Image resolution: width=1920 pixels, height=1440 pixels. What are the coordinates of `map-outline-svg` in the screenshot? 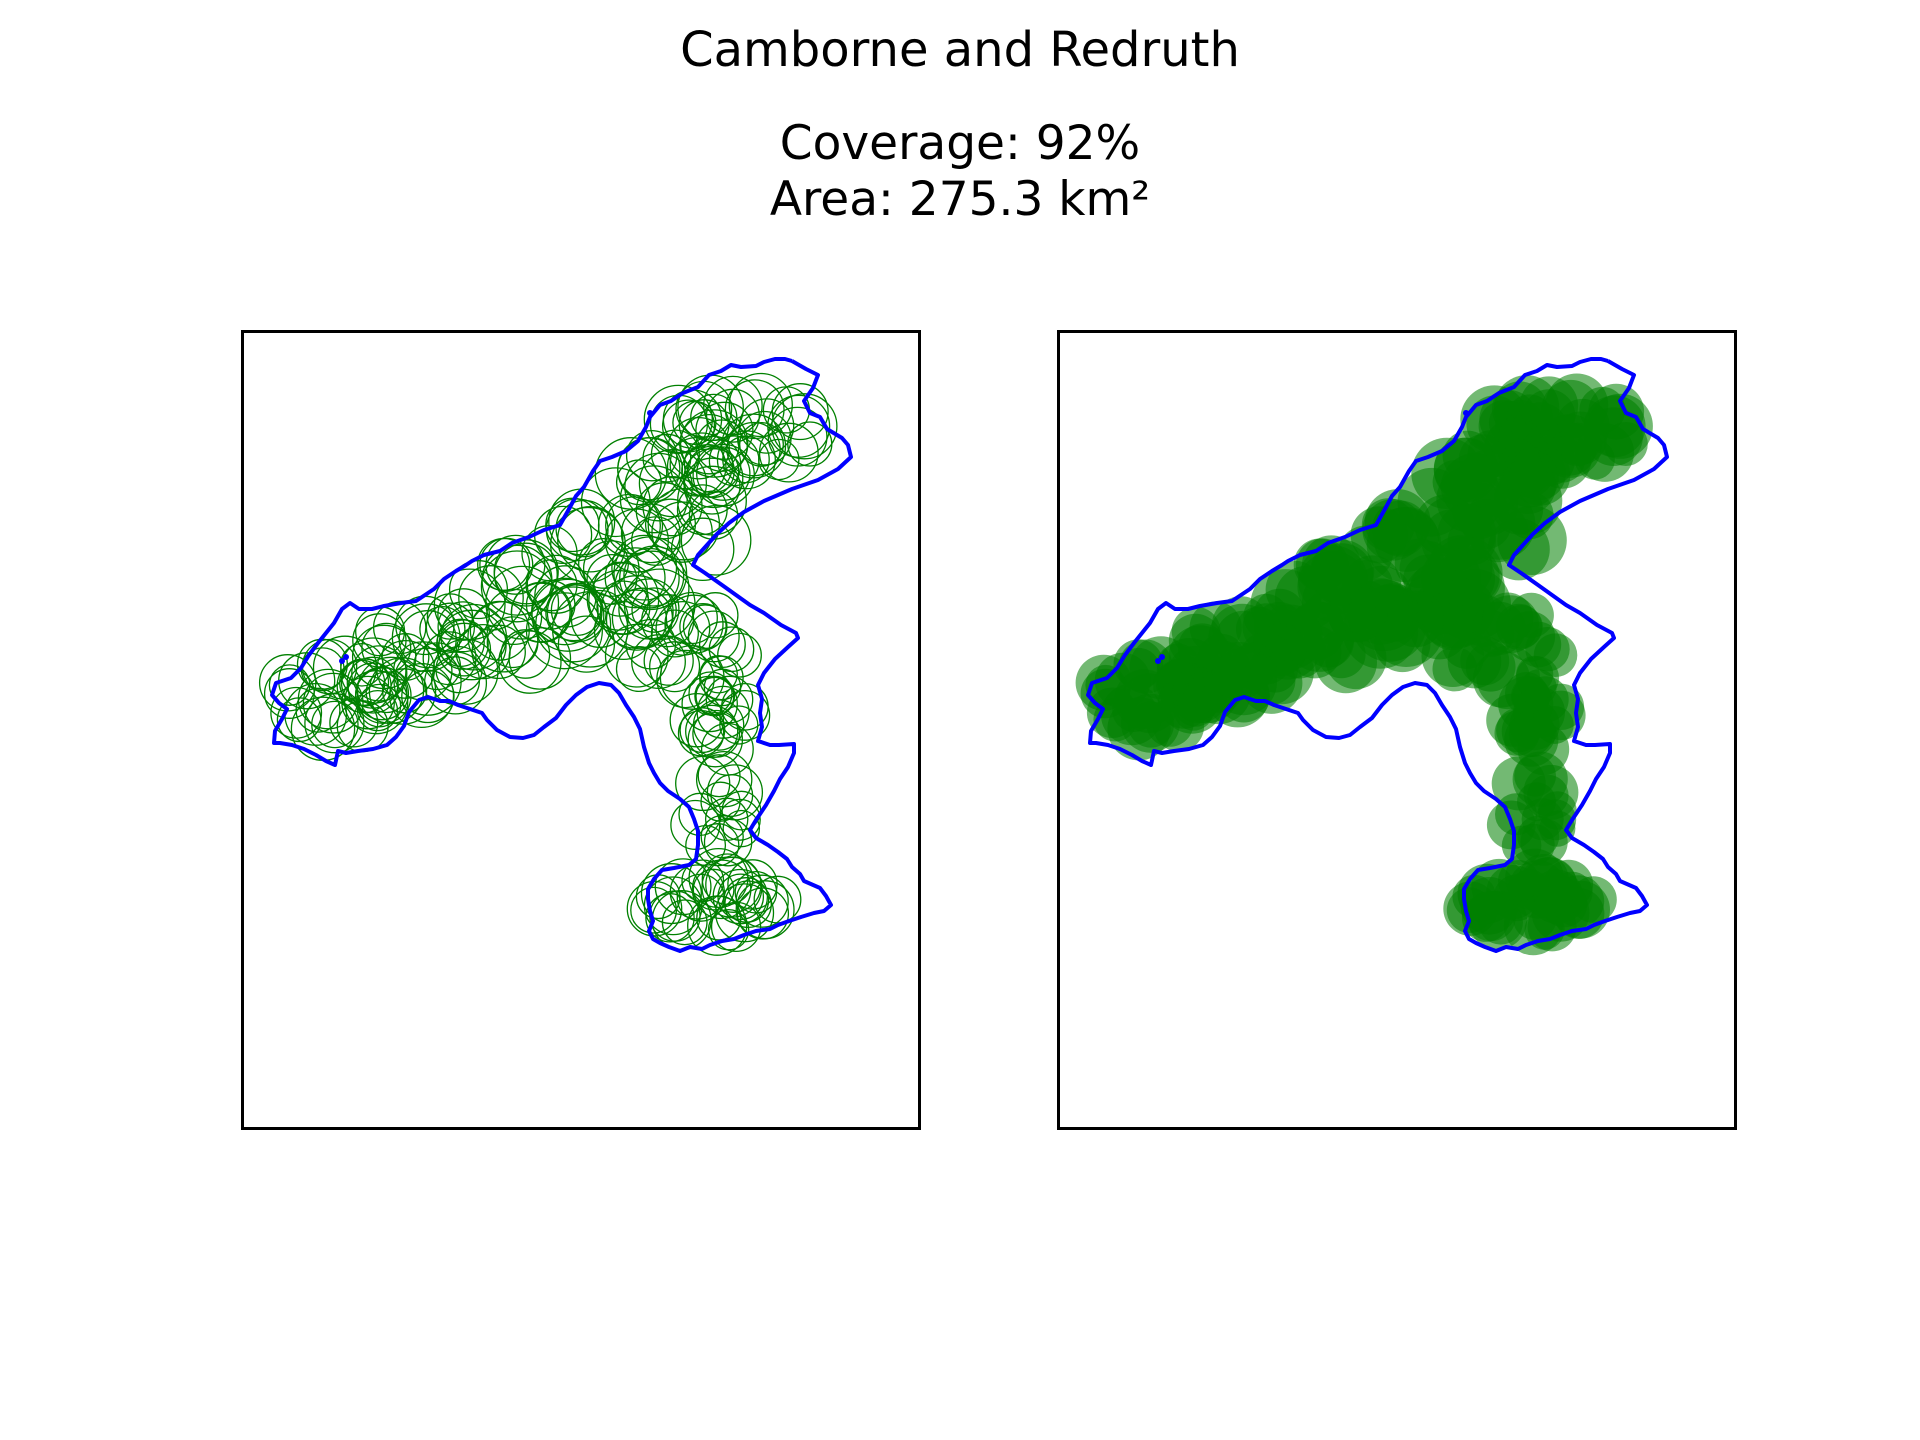 It's located at (555, 656).